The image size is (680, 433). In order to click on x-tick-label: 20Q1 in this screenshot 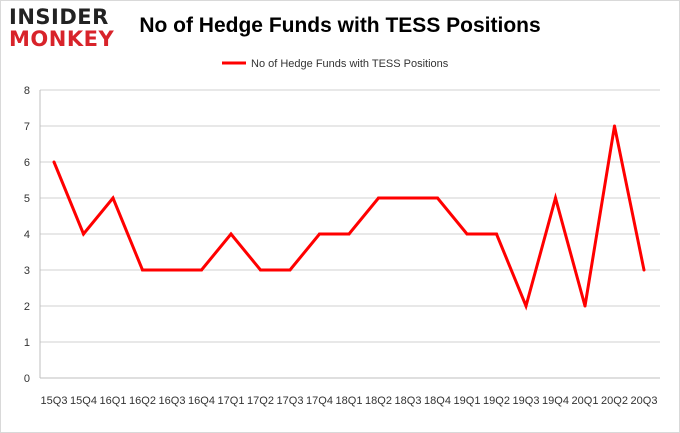, I will do `click(585, 401)`.